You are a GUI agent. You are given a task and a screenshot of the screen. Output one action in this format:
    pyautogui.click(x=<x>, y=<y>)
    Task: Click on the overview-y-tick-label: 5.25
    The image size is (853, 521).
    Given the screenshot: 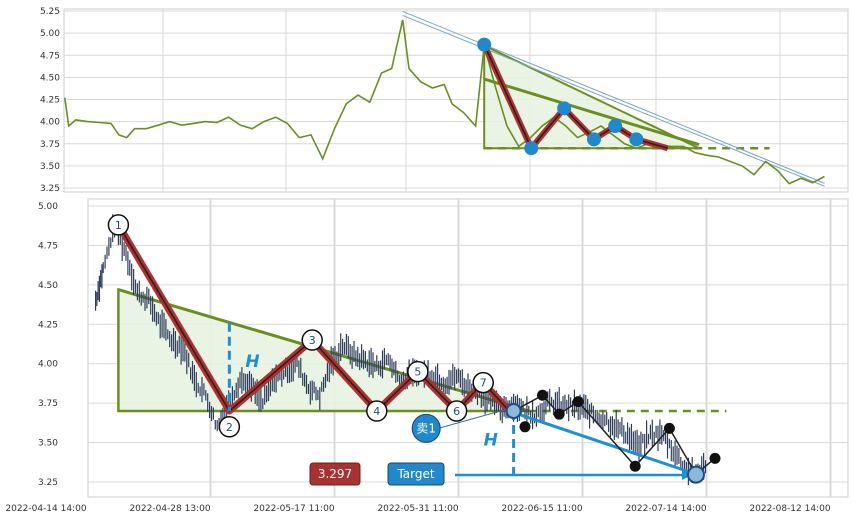 What is the action you would take?
    pyautogui.click(x=50, y=12)
    